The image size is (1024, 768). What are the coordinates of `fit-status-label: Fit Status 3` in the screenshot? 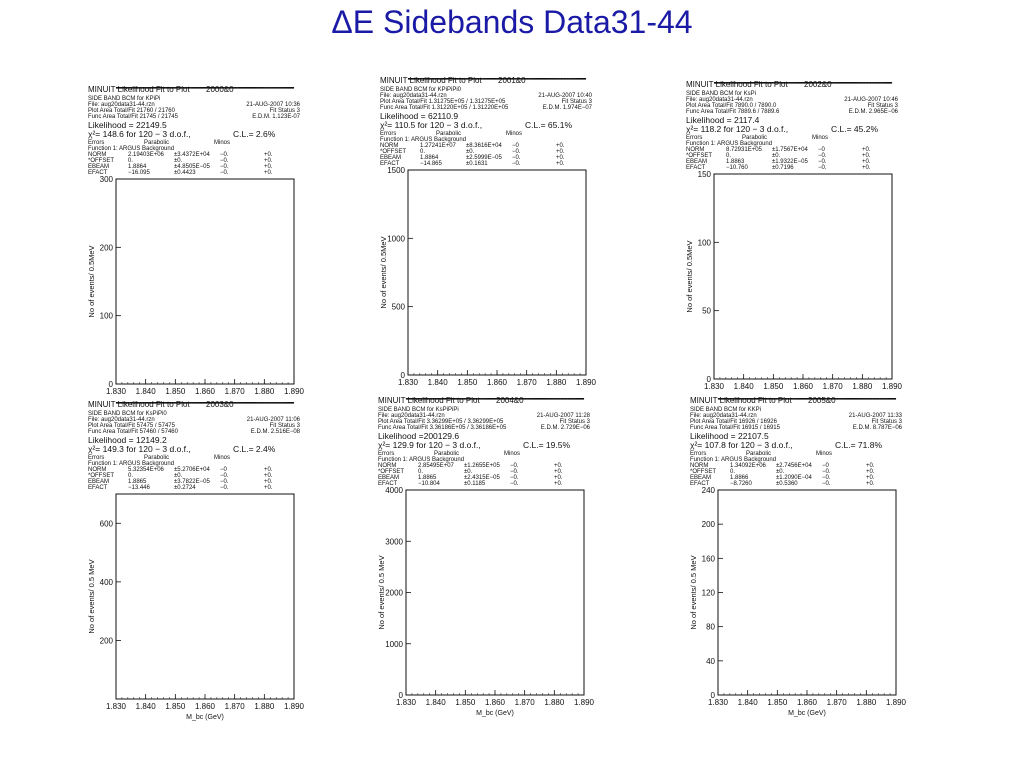 It's located at (576, 102).